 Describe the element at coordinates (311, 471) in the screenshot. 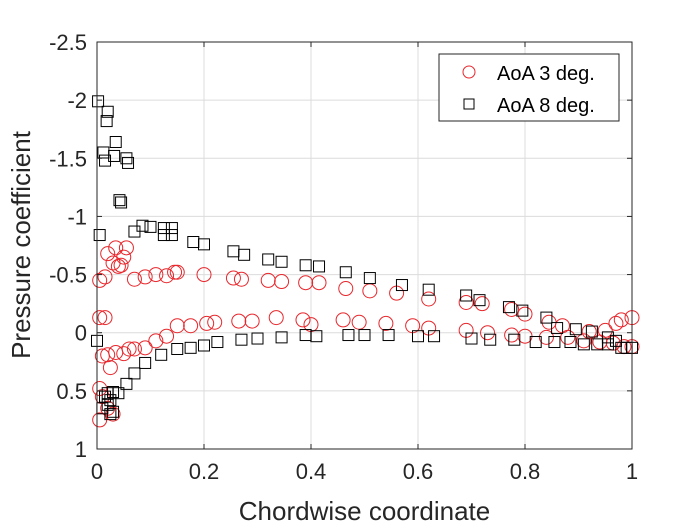

I see `x-tick-label: 0.4` at that location.